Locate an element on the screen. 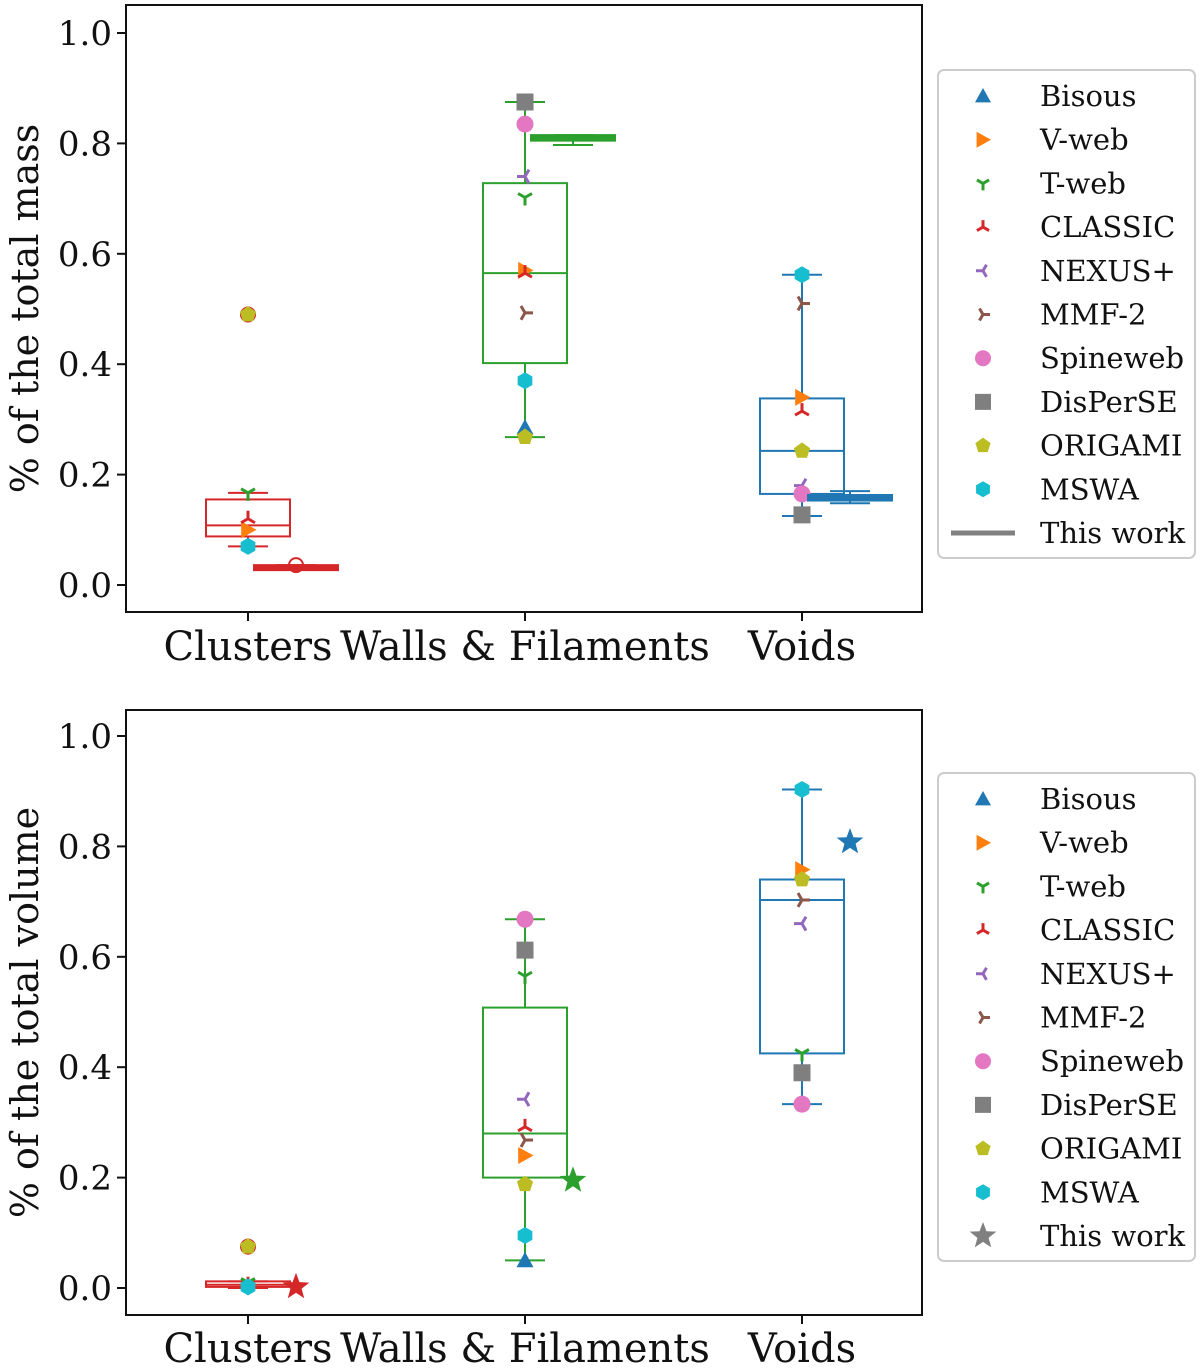  legend-frame is located at coordinates (1066, 314).